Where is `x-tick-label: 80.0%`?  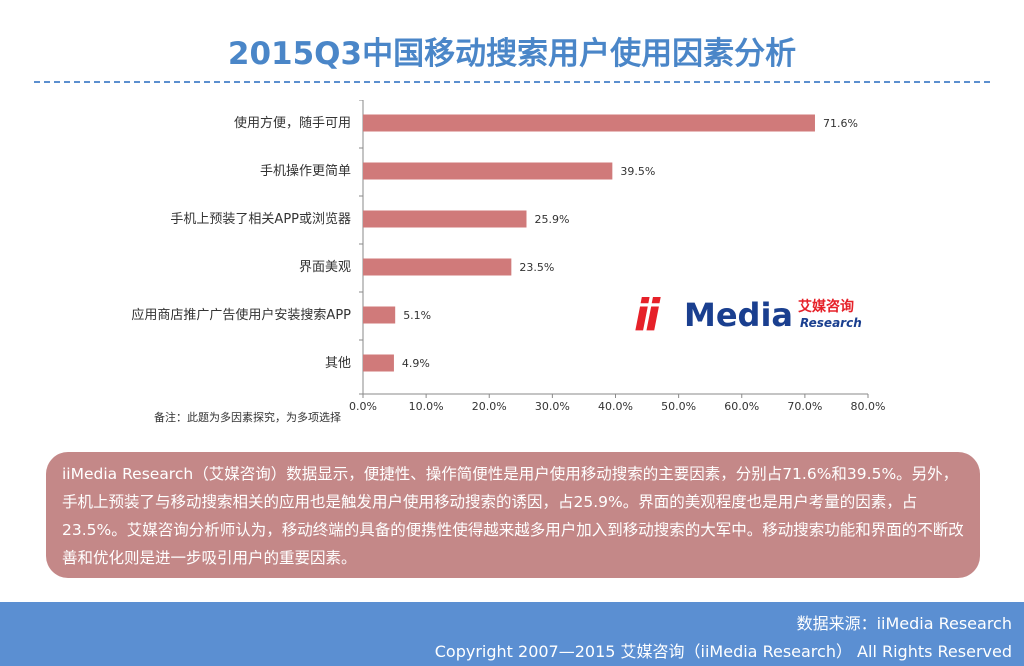
x-tick-label: 80.0% is located at coordinates (868, 406).